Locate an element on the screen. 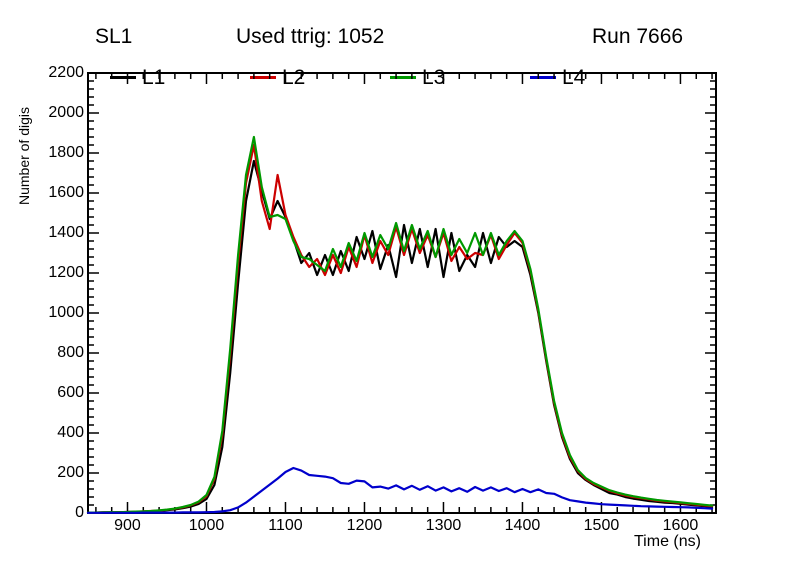 The width and height of the screenshot is (796, 572). legend: L1 L2 L3 L4 is located at coordinates (390, 77).